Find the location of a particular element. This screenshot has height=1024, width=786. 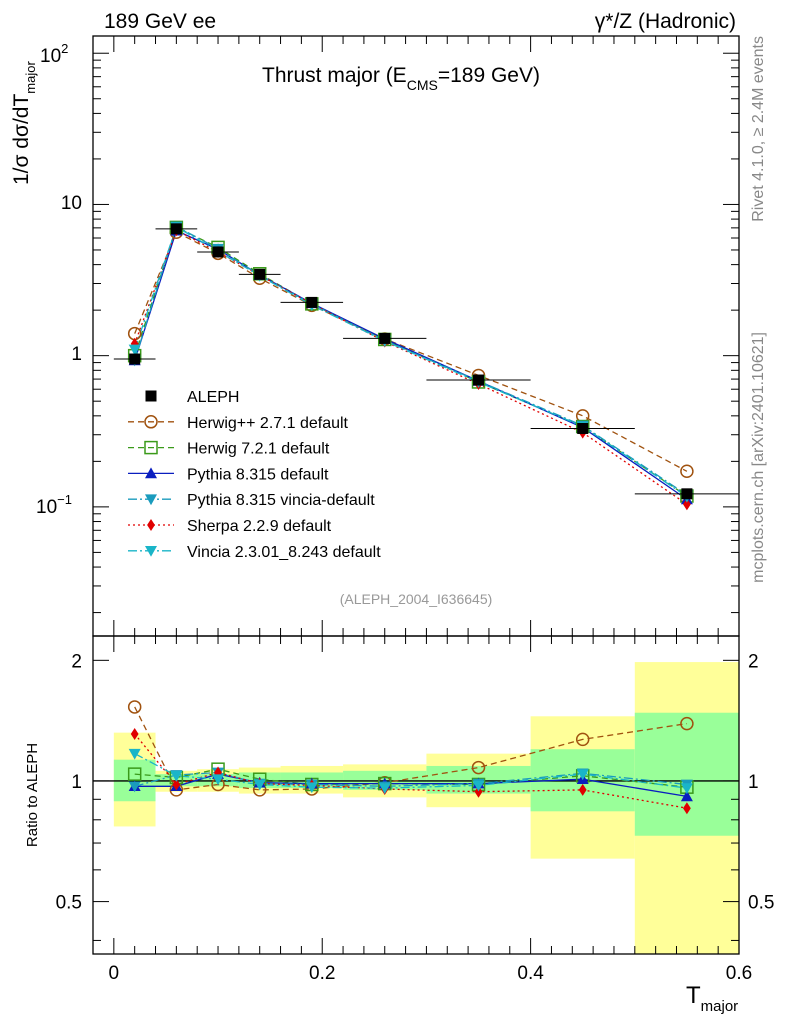

ratio-ytick-label-left-2: 2 is located at coordinates (76, 661).